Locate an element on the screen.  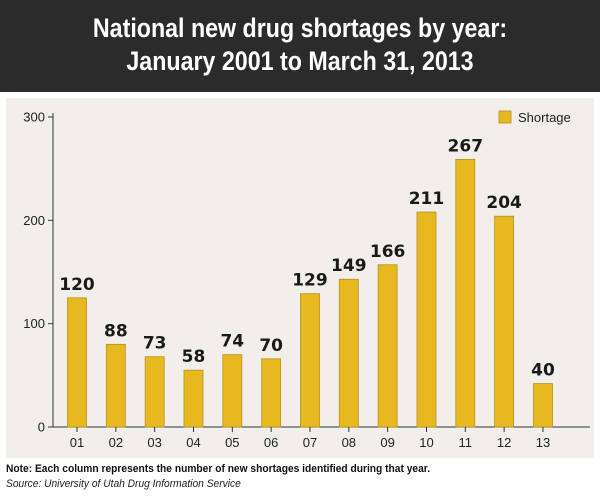
data-label: 211 is located at coordinates (427, 199).